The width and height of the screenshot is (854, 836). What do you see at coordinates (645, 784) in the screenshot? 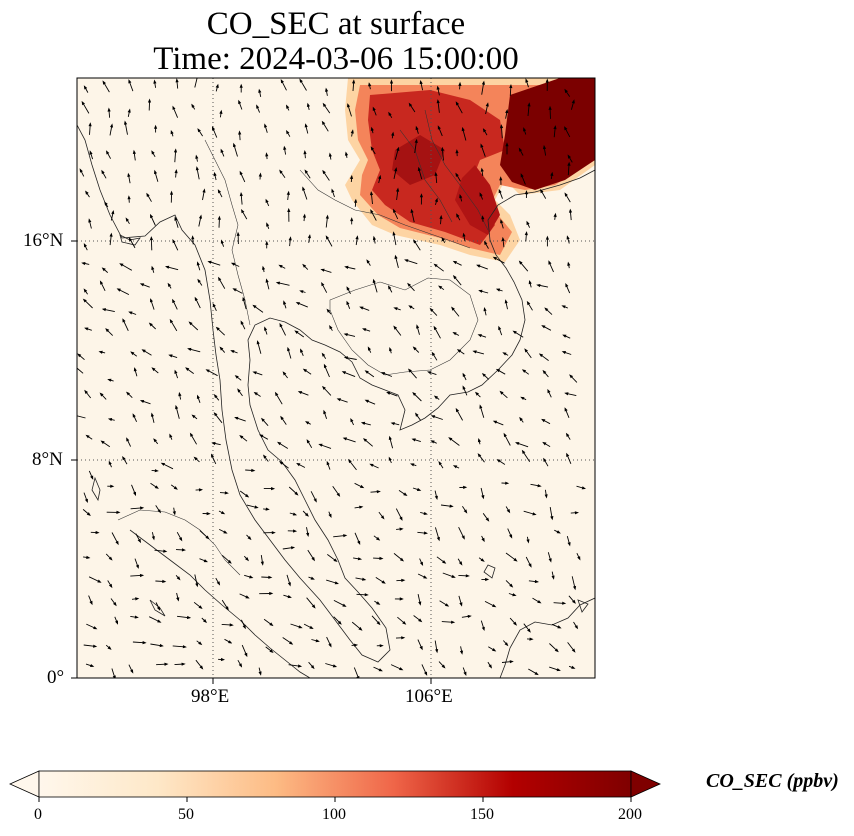
I see `colorbar-extend-max` at bounding box center [645, 784].